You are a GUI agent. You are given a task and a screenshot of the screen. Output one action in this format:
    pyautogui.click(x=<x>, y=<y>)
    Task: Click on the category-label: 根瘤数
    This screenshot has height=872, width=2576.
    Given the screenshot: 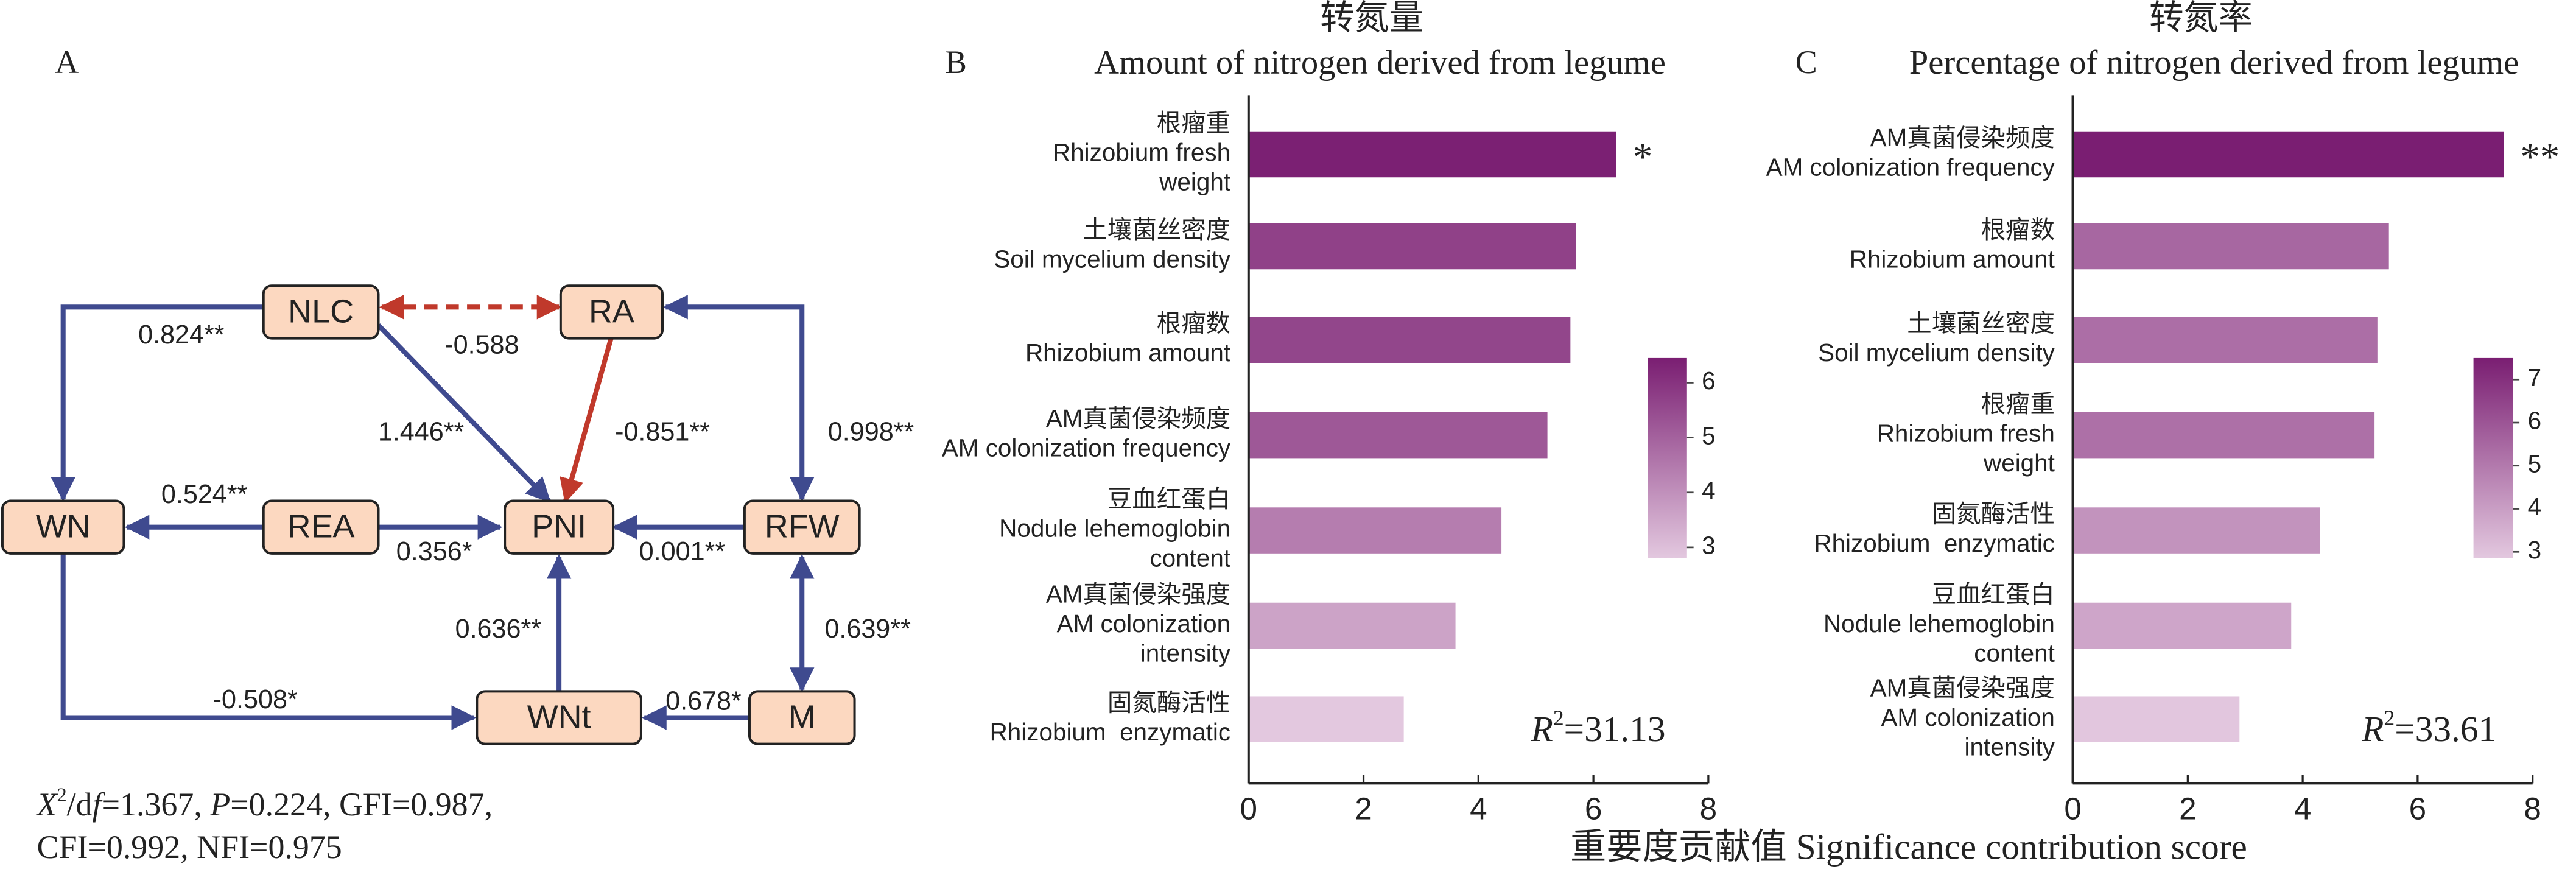 What is the action you would take?
    pyautogui.click(x=2018, y=230)
    